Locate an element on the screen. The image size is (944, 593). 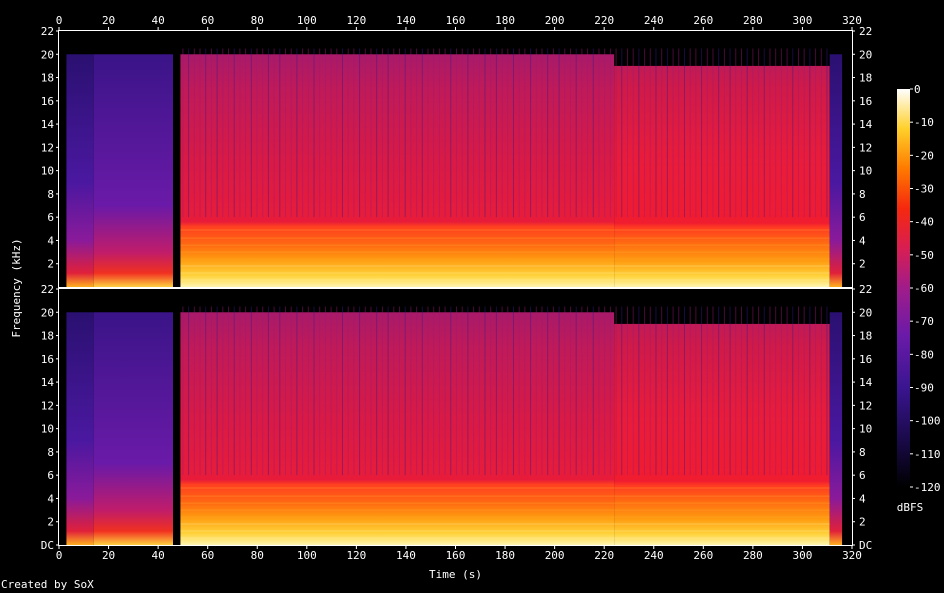
x-tick-label: 80 is located at coordinates (257, 20).